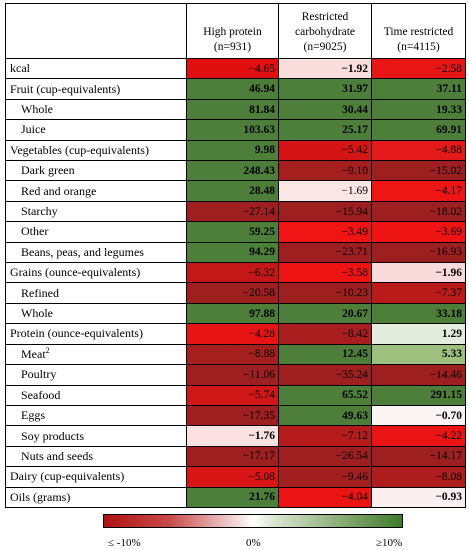  I want to click on value-cell: −18.02, so click(418, 211).